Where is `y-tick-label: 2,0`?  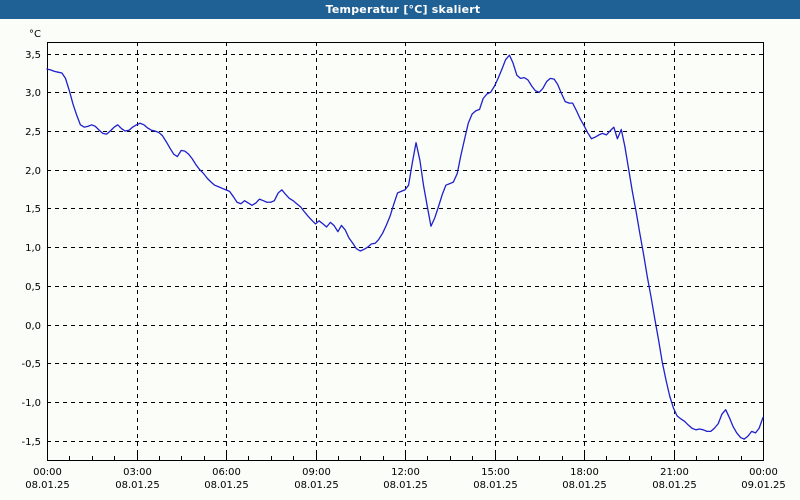
y-tick-label: 2,0 is located at coordinates (33, 171).